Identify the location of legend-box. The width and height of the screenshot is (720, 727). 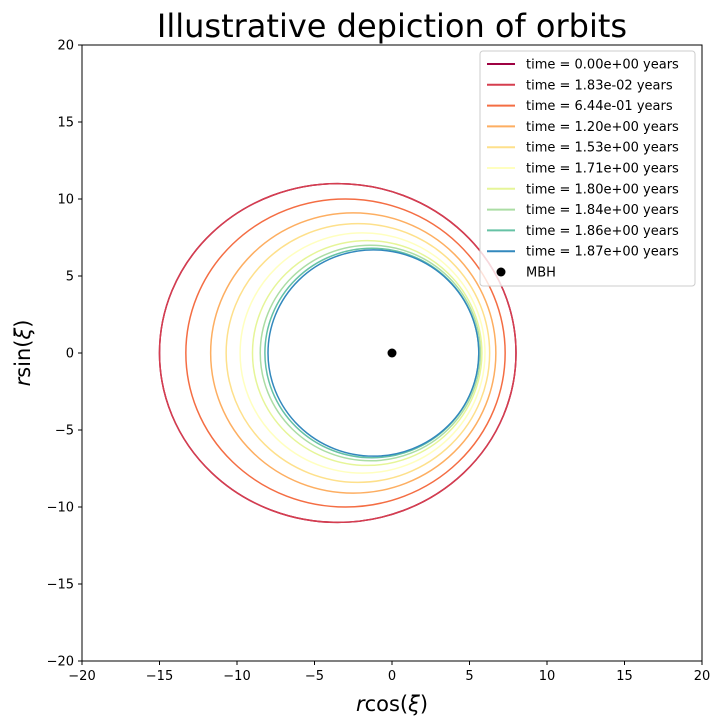
(587, 168).